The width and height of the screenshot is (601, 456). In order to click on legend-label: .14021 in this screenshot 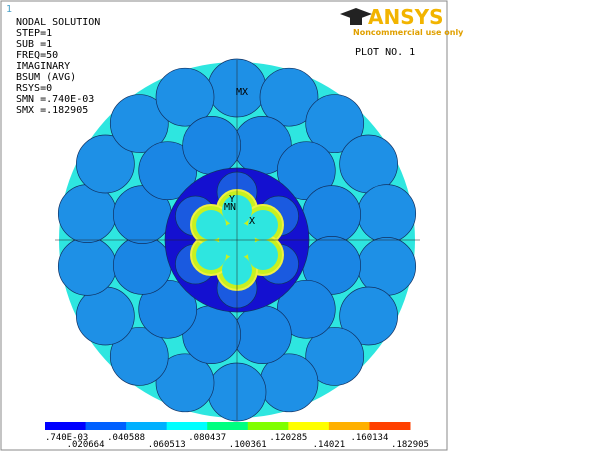, I will do `click(329, 445)`.